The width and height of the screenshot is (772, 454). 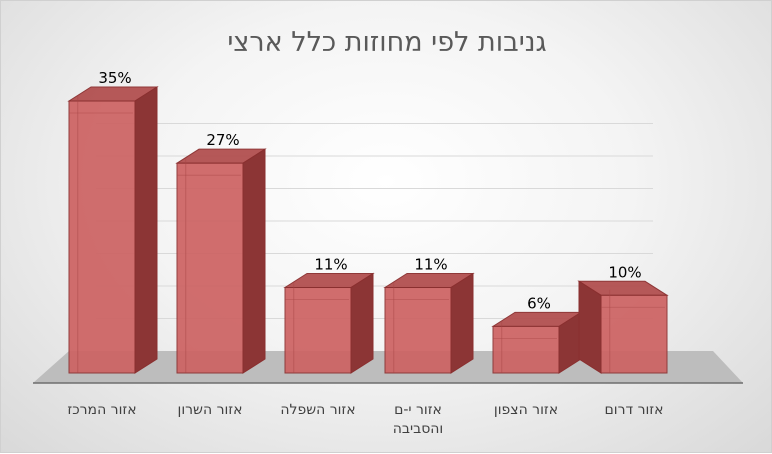 I want to click on category-label-line: אזור השרון, so click(x=210, y=410).